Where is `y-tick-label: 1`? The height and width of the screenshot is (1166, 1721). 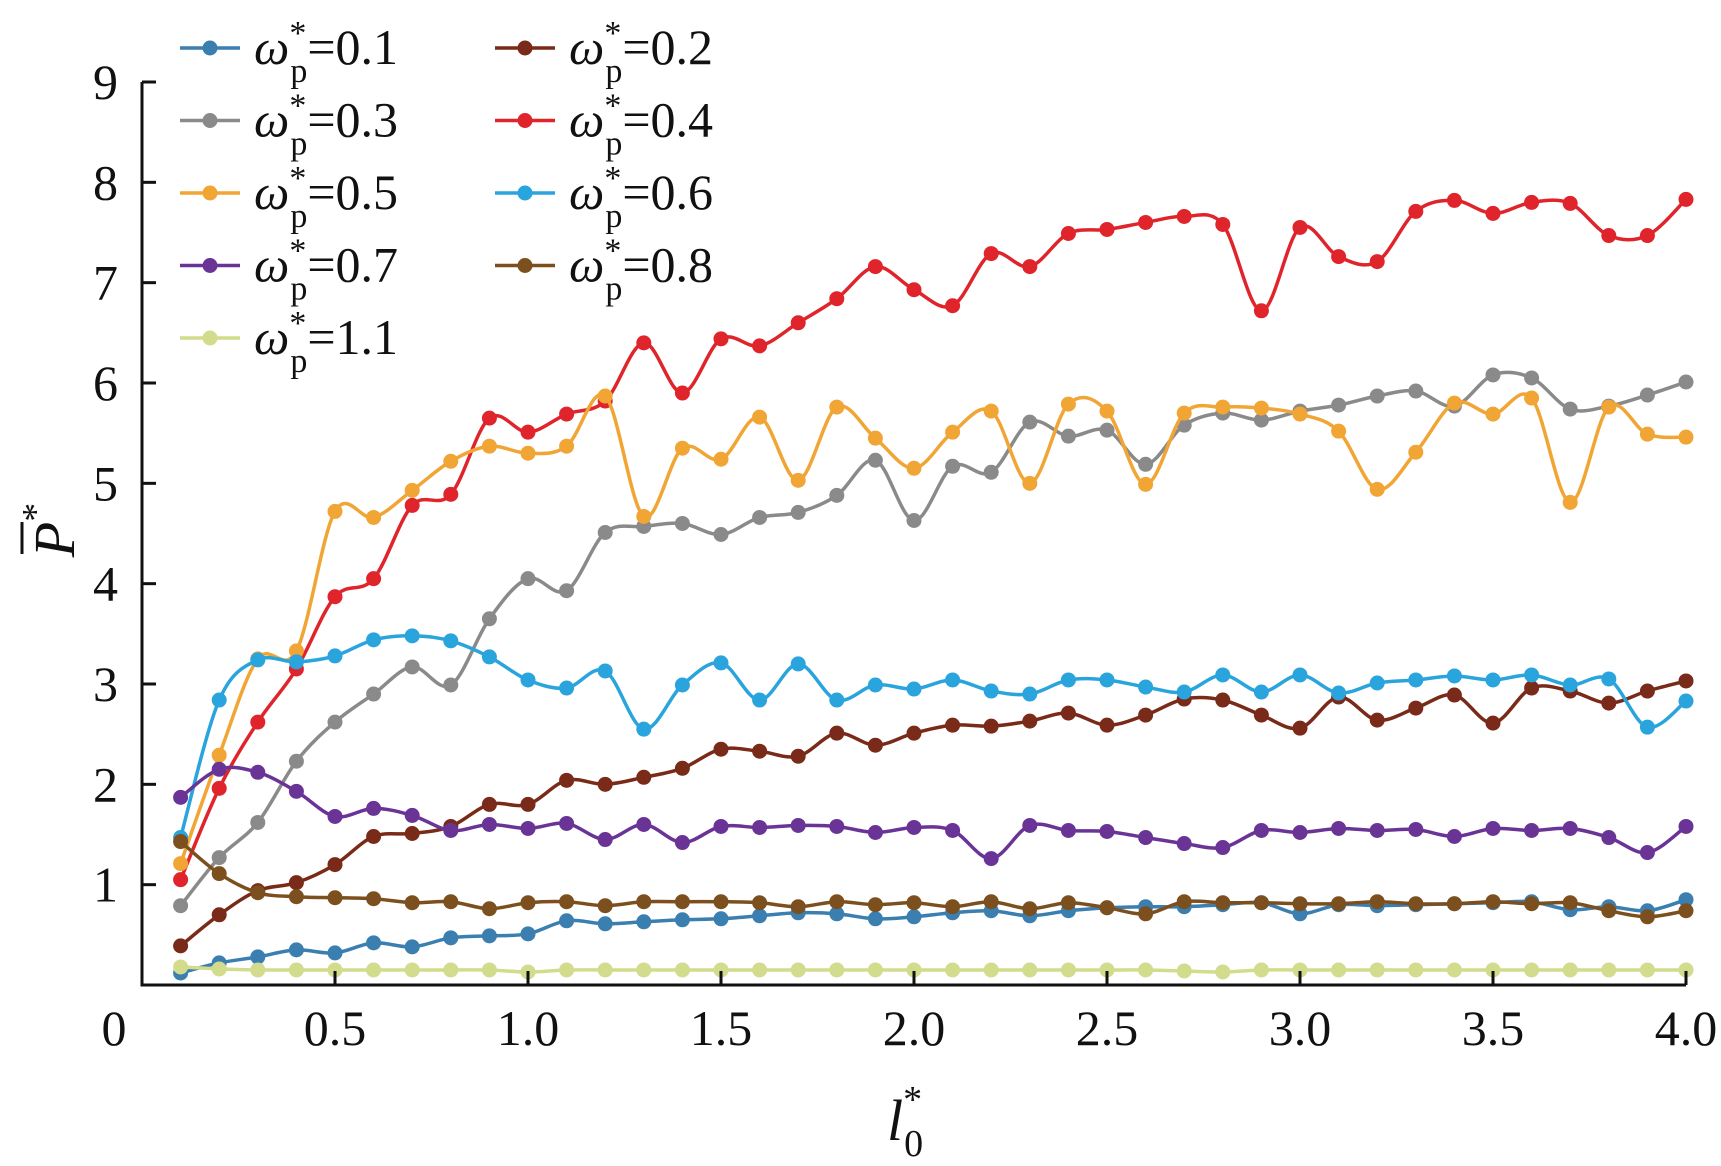 y-tick-label: 1 is located at coordinates (105, 885).